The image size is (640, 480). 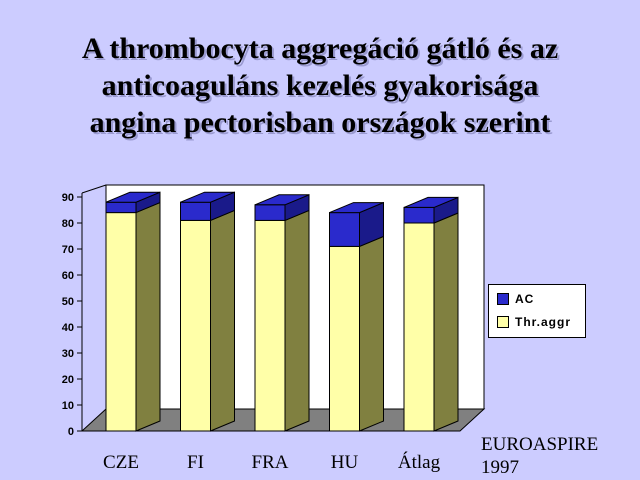 What do you see at coordinates (419, 462) in the screenshot?
I see `category-label: Átlag` at bounding box center [419, 462].